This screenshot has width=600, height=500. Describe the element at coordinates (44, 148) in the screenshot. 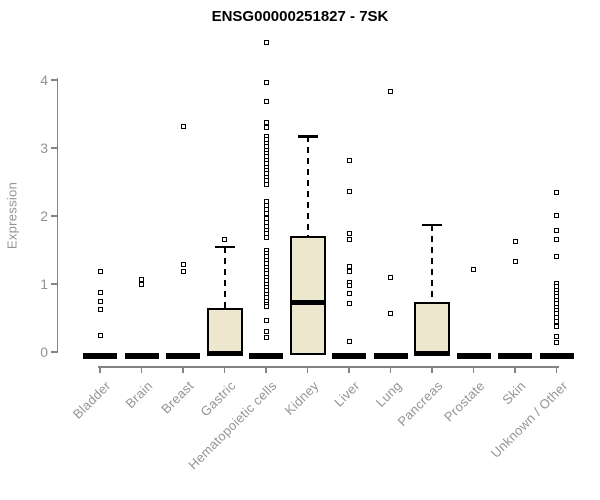

I see `y-tick-label: 3` at that location.